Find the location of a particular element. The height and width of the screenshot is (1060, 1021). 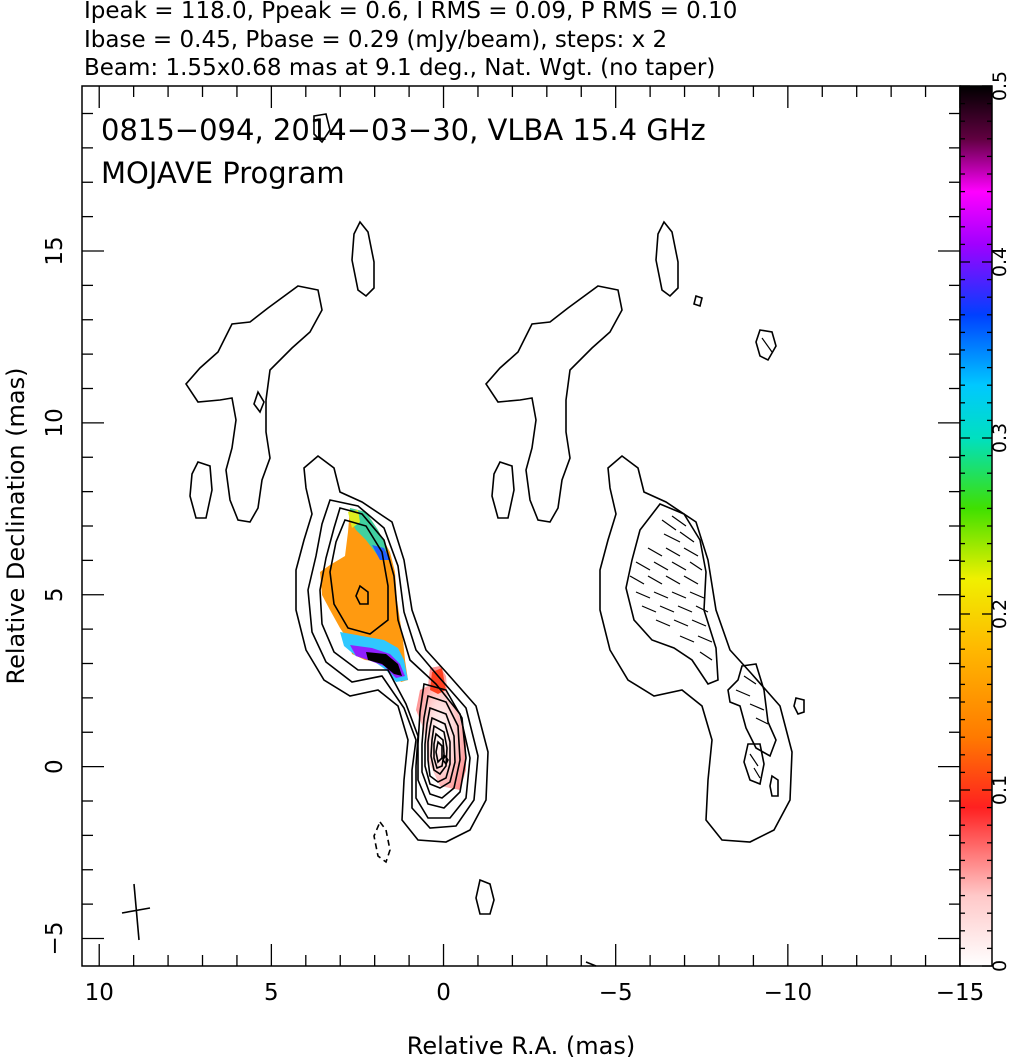

colorbar-tick-label: 0.2 is located at coordinates (1000, 614).